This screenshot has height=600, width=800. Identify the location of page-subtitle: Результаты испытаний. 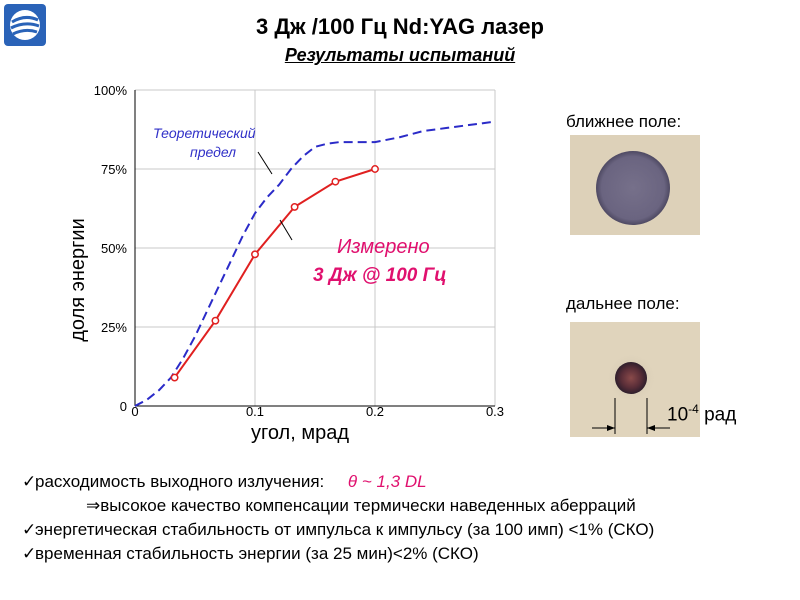
(400, 55).